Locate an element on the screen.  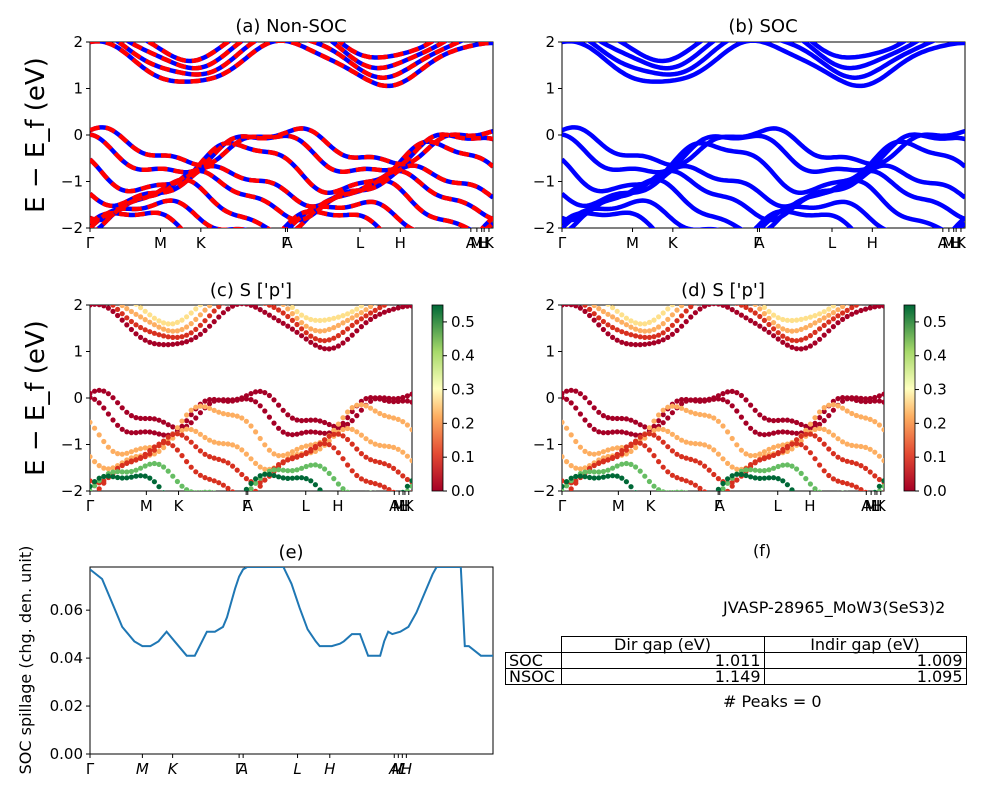
x-tick-label: A is located at coordinates (287, 243).